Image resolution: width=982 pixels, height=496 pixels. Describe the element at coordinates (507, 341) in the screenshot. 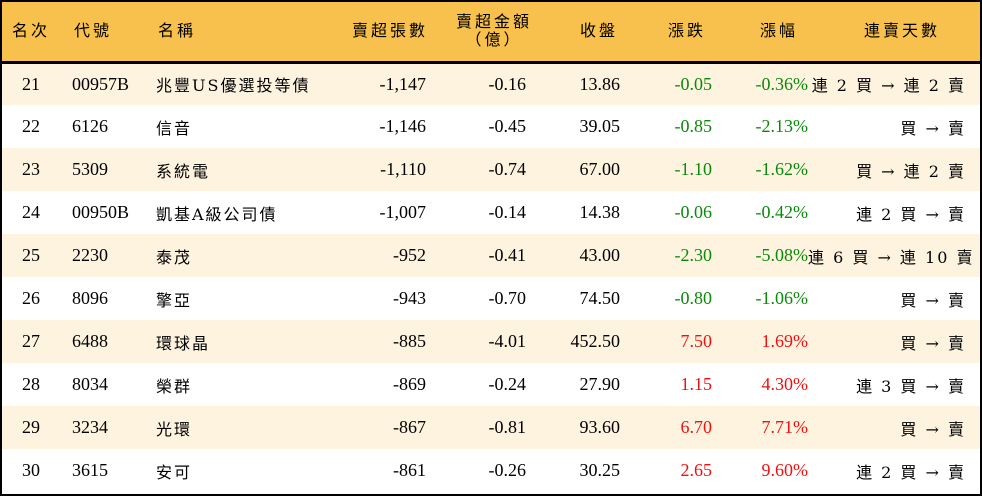

I see `net-sell-amount-cell: -4.01` at that location.